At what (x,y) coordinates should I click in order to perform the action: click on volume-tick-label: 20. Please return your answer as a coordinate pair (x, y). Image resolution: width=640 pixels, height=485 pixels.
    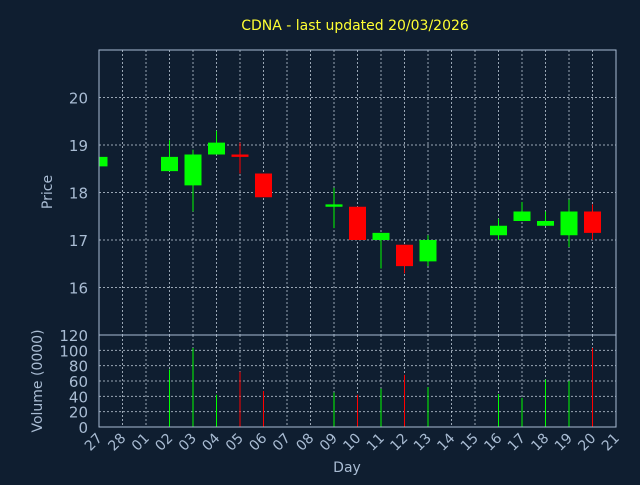
    Looking at the image, I should click on (78, 413).